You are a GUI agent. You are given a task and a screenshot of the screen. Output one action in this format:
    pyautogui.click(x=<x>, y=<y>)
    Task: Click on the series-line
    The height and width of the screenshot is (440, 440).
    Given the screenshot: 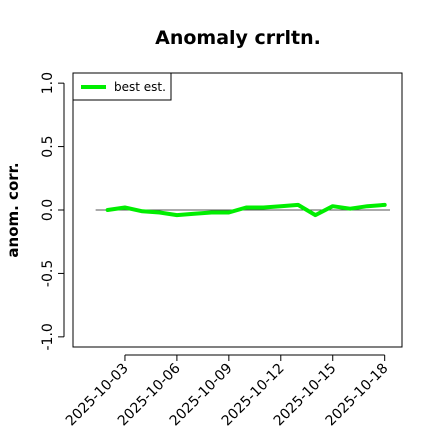 What is the action you would take?
    pyautogui.click(x=246, y=210)
    